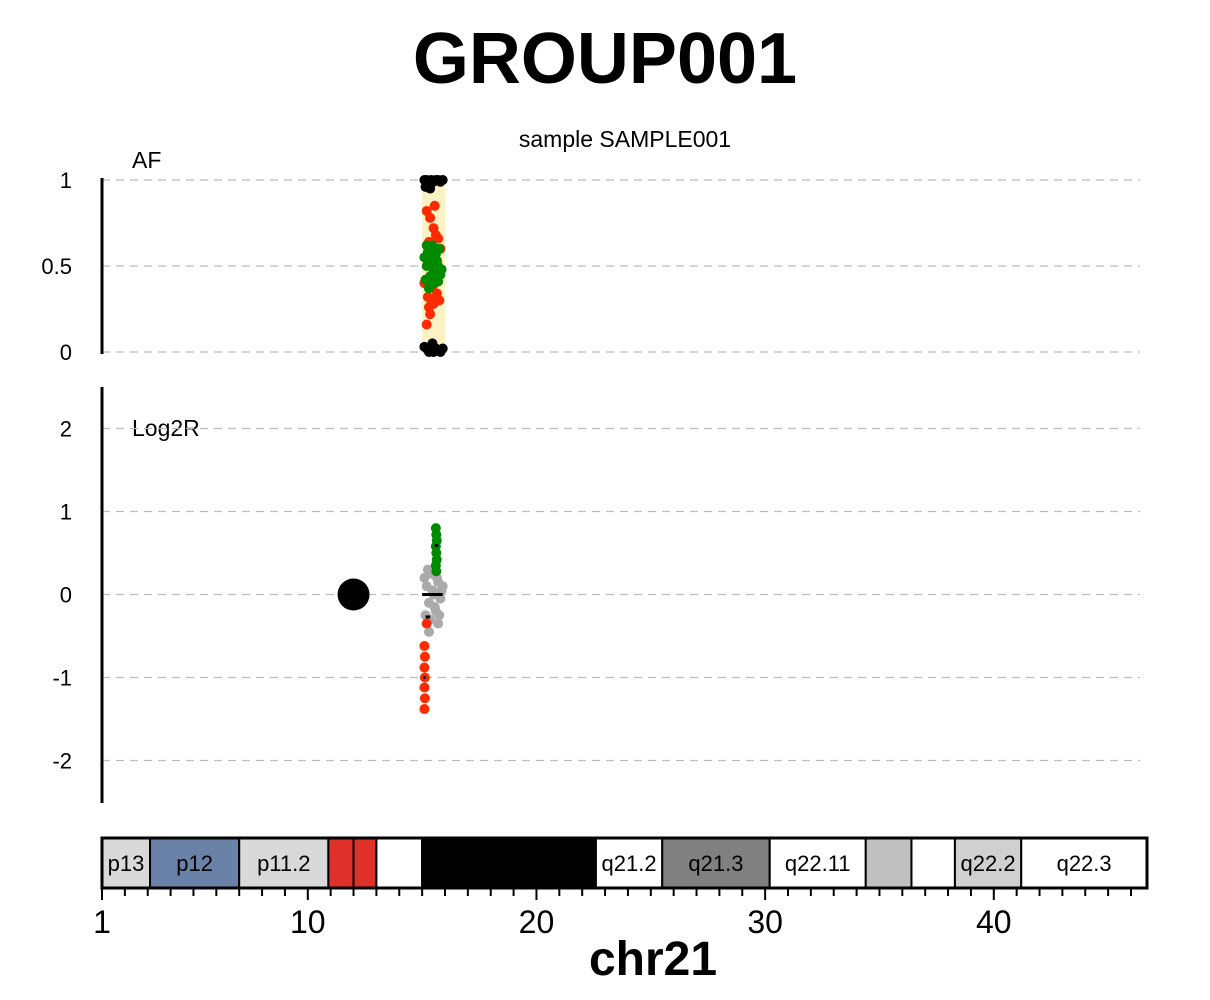  Describe the element at coordinates (308, 922) in the screenshot. I see `x-tick-label: 10` at that location.